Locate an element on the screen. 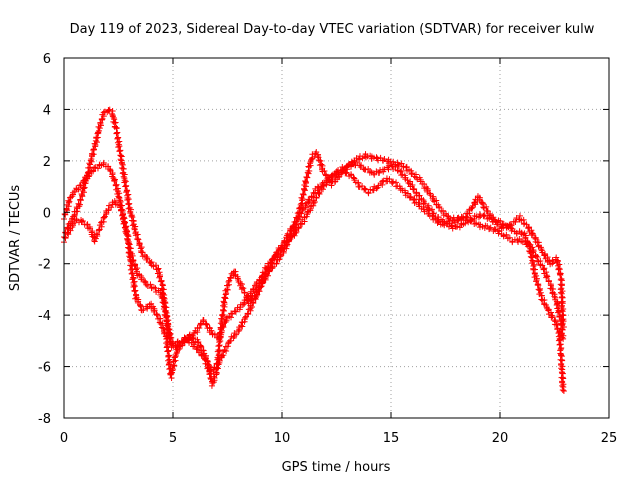 Image resolution: width=640 pixels, height=480 pixels. y-tick-labels: -8 -6 -4 -2 0 2 4 6 is located at coordinates (44, 239).